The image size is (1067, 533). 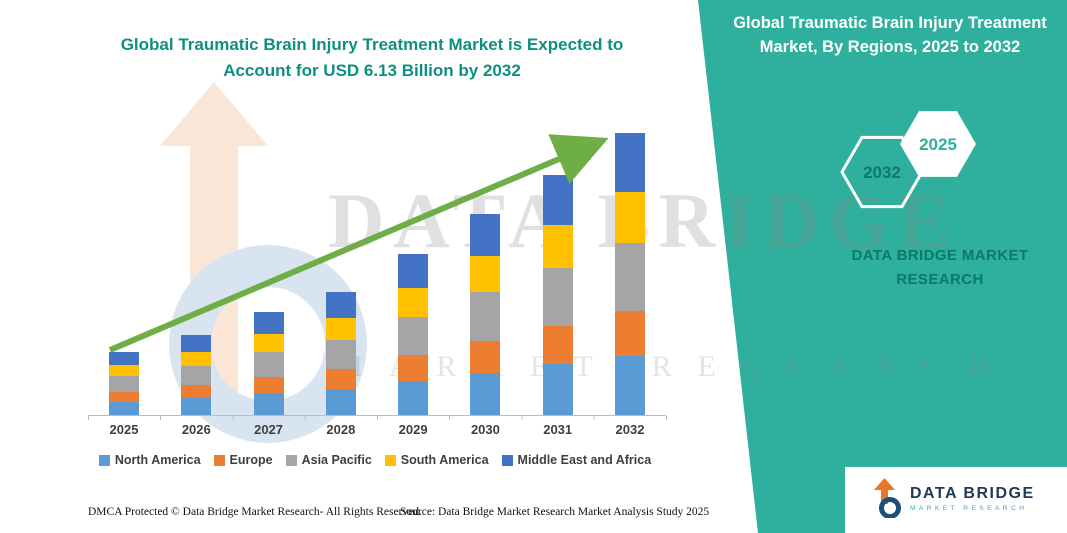 I want to click on legend-label: Middle East and Africa, so click(x=584, y=460).